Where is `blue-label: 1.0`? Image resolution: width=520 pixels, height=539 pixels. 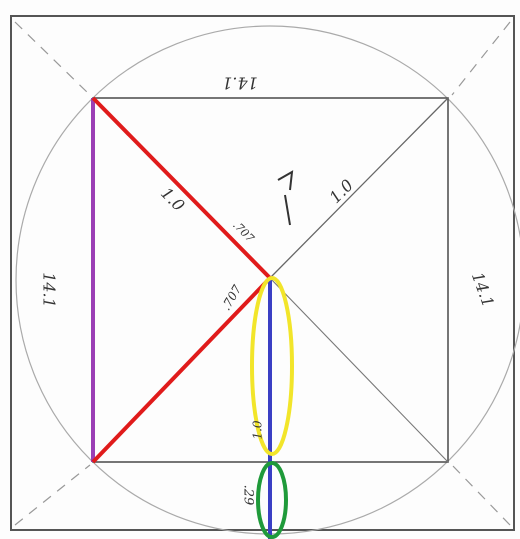 blue-label: 1.0 is located at coordinates (258, 429).